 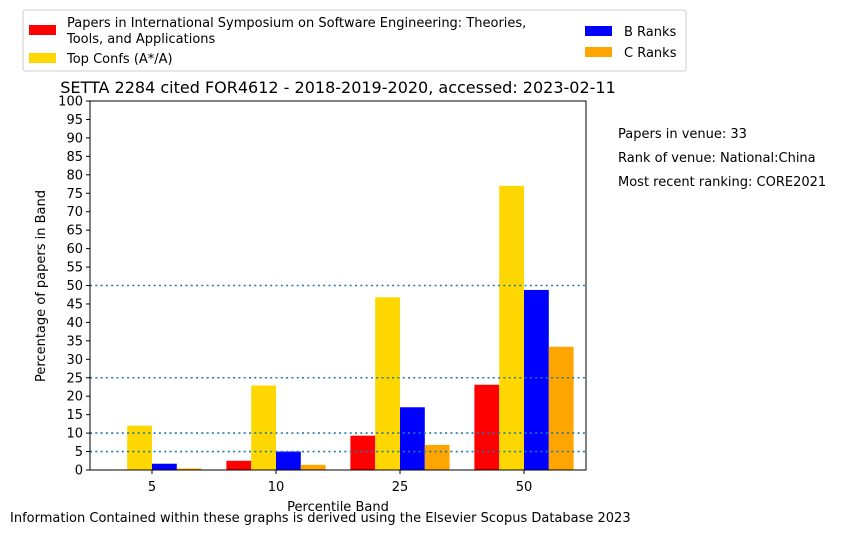 What do you see at coordinates (717, 158) in the screenshot?
I see `venue-rank-note: Rank of venue: National:China` at bounding box center [717, 158].